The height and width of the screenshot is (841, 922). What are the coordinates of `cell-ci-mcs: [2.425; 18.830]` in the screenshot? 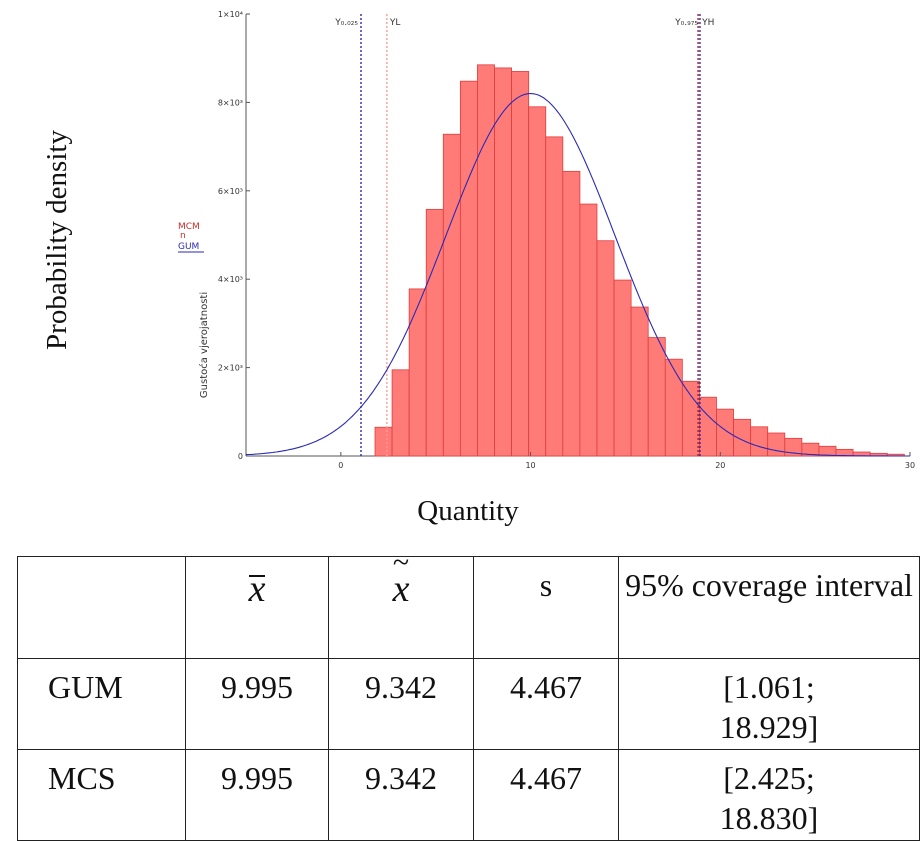 It's located at (769, 795).